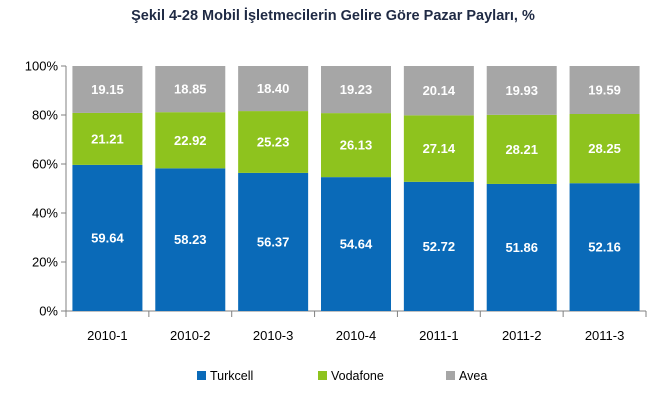  What do you see at coordinates (45, 213) in the screenshot?
I see `y-tick-label: 40%` at bounding box center [45, 213].